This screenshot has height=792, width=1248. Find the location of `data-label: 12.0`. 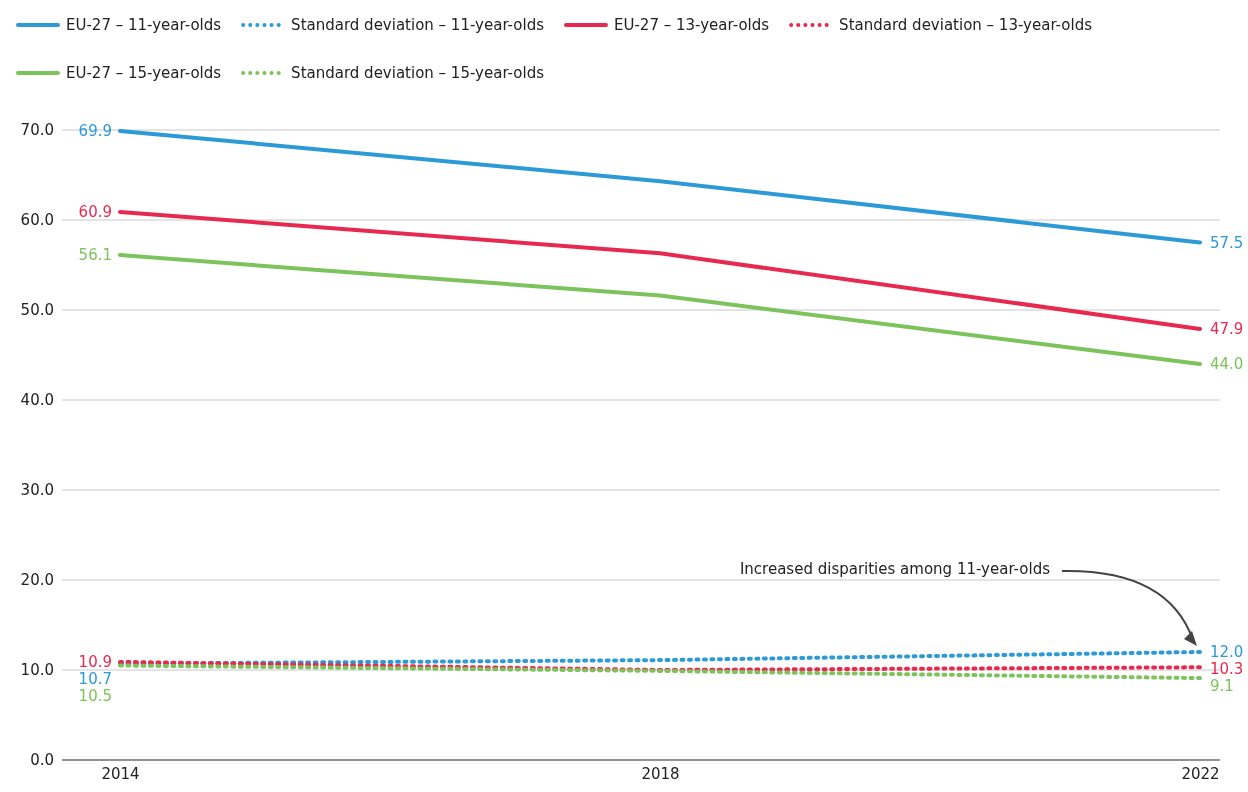

data-label: 12.0 is located at coordinates (1227, 652).